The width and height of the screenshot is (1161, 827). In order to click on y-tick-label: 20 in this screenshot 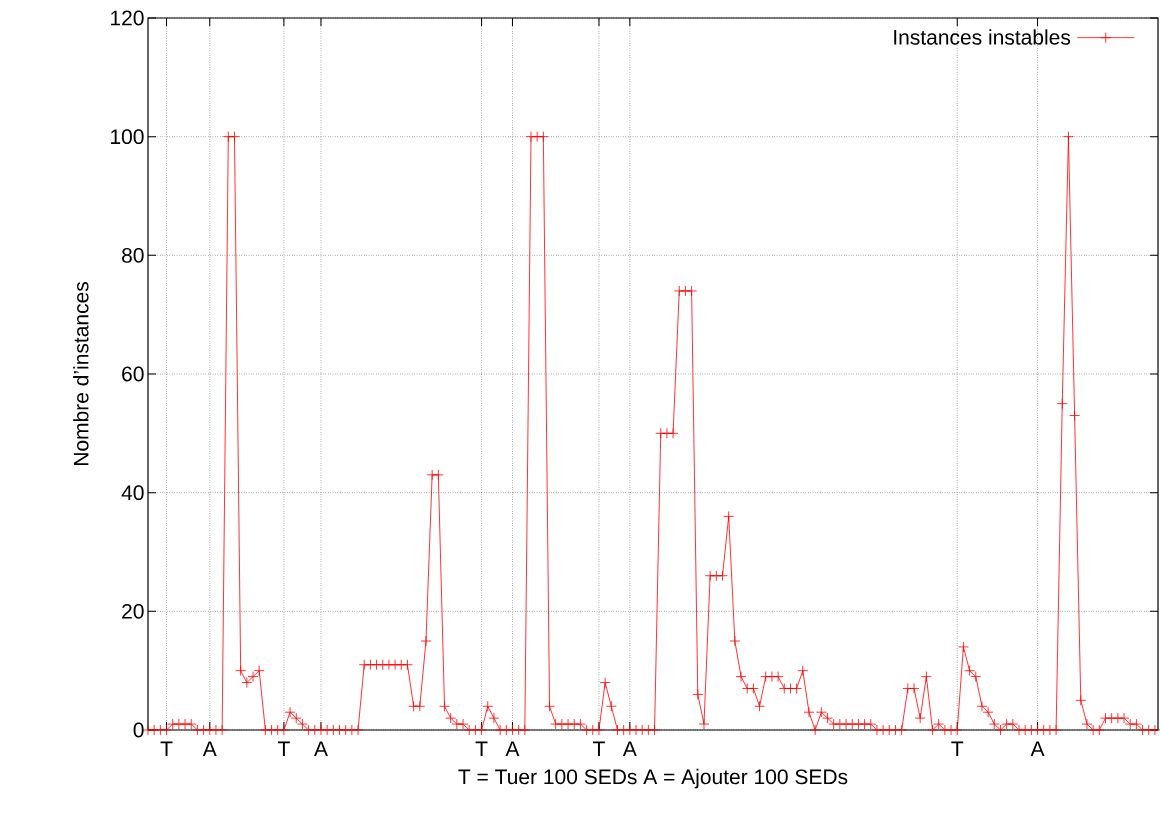, I will do `click(133, 611)`.